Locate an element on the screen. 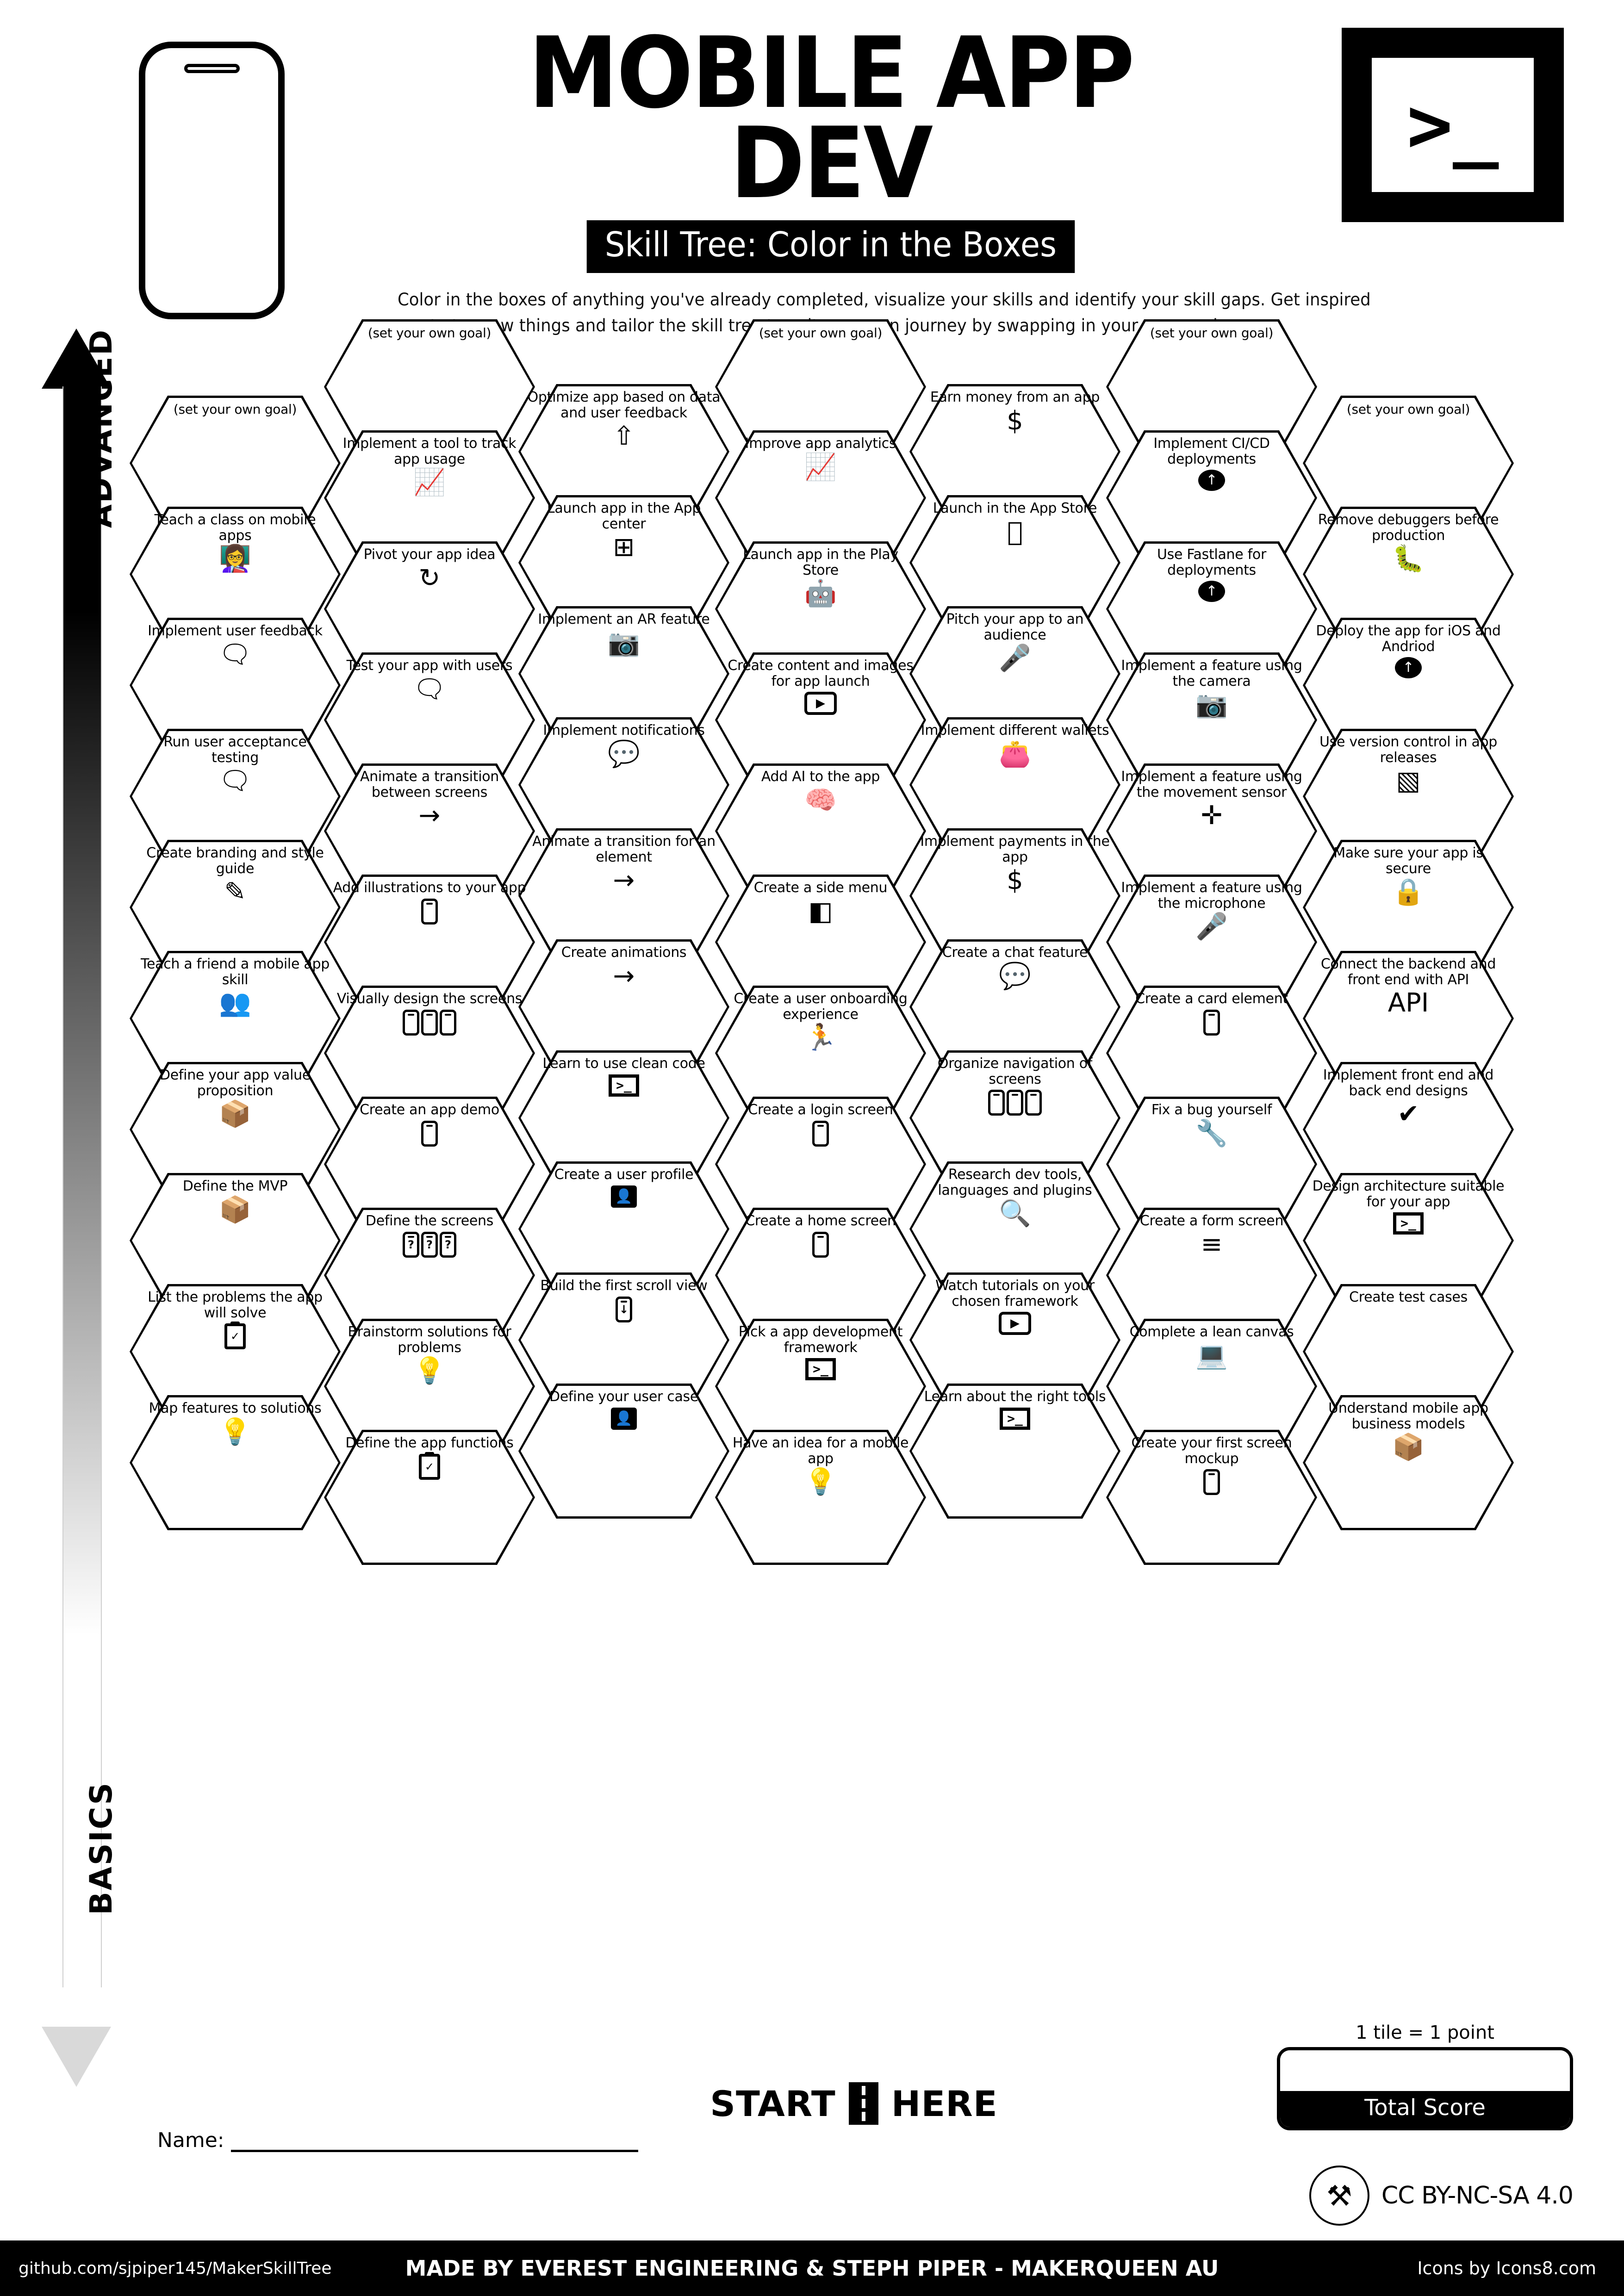 This screenshot has height=2296, width=1624. skill-tile: Teach a friend a mobile app skill 👥 is located at coordinates (235, 1019).